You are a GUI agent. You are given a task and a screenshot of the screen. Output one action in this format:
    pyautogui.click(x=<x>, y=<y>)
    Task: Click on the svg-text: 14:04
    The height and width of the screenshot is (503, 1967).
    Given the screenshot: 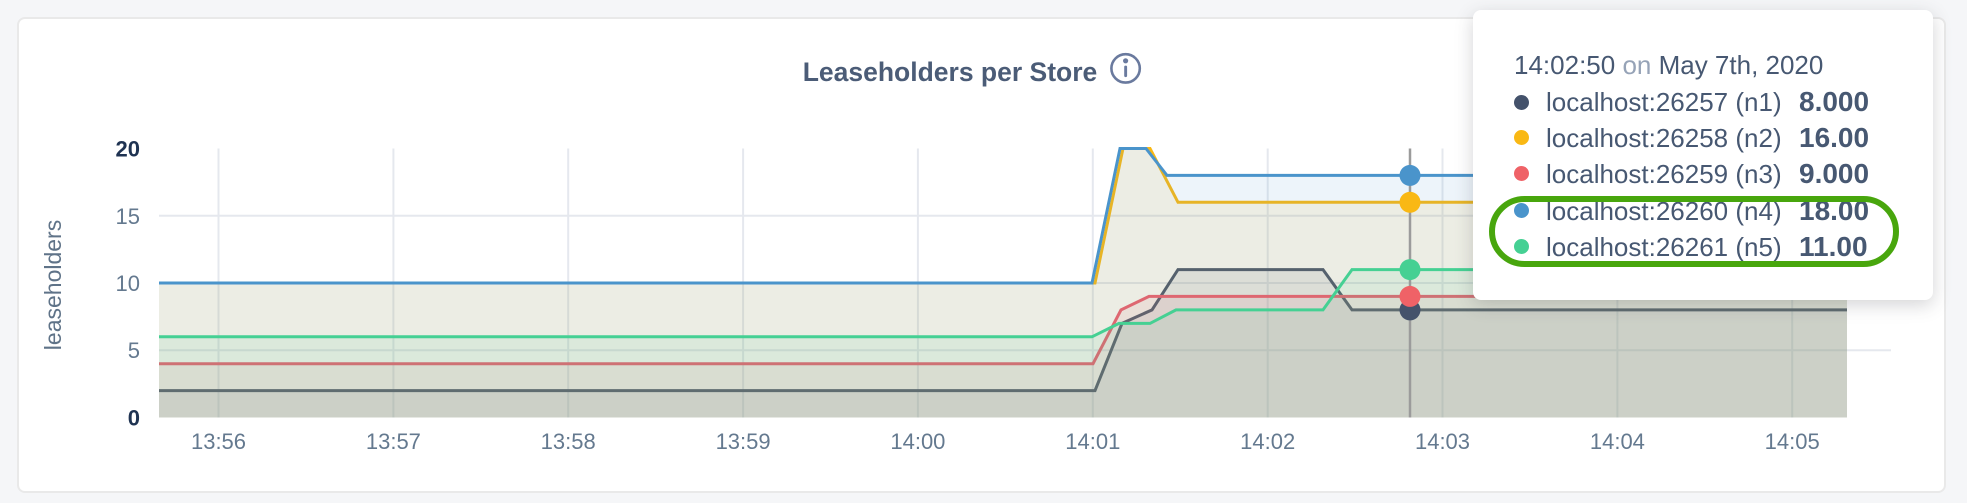 What is the action you would take?
    pyautogui.click(x=1617, y=441)
    